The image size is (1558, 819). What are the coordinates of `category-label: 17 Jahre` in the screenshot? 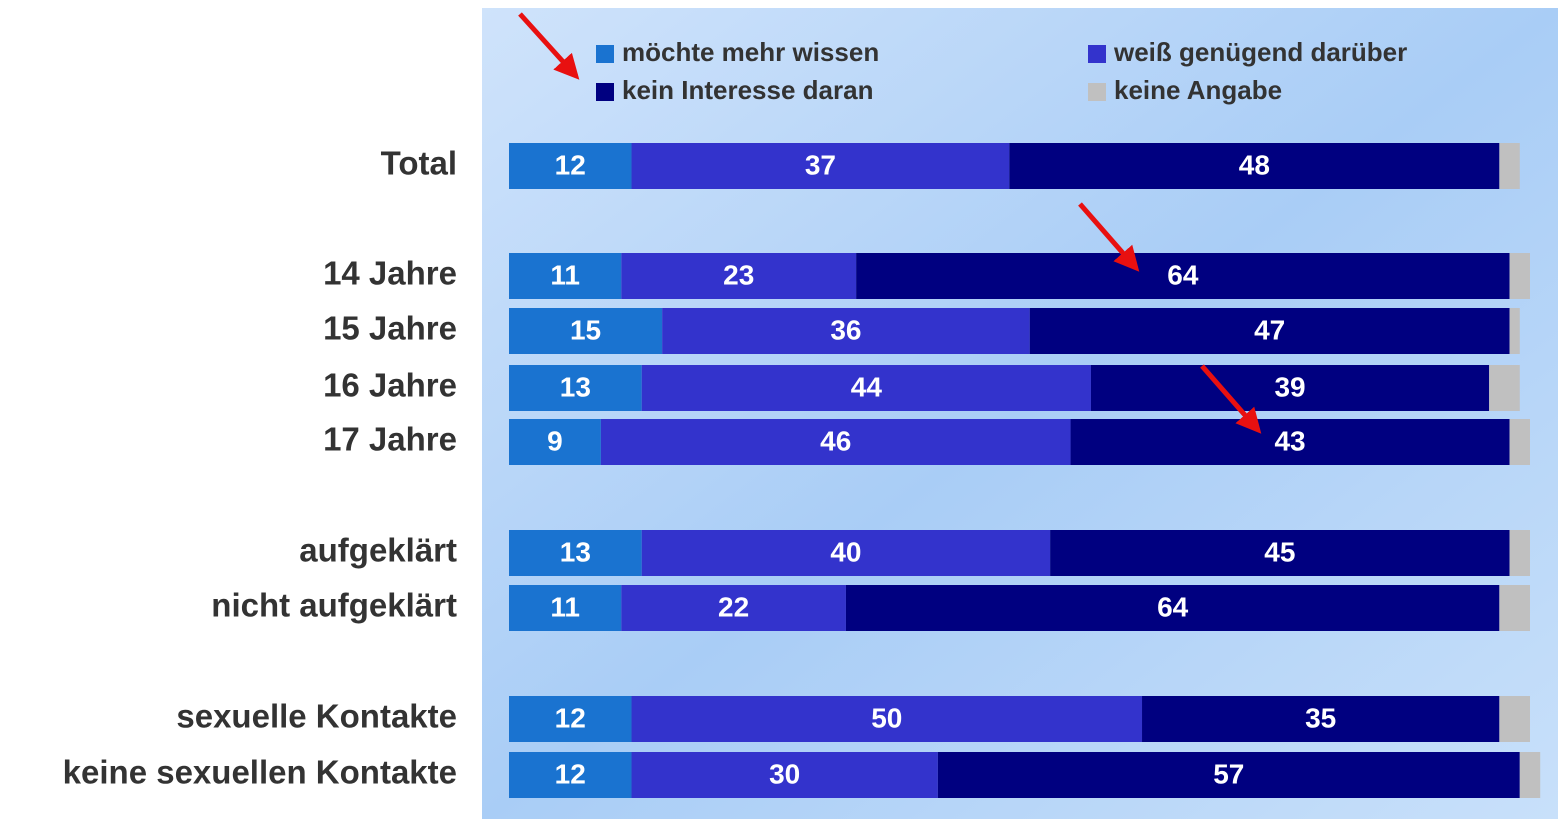 It's located at (390, 439).